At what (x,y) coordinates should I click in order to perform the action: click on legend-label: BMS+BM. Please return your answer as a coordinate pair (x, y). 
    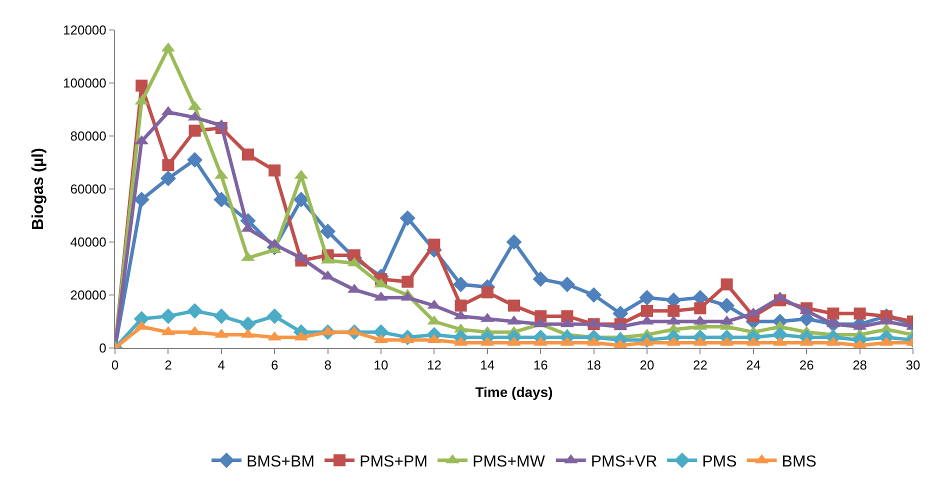
    Looking at the image, I should click on (280, 462).